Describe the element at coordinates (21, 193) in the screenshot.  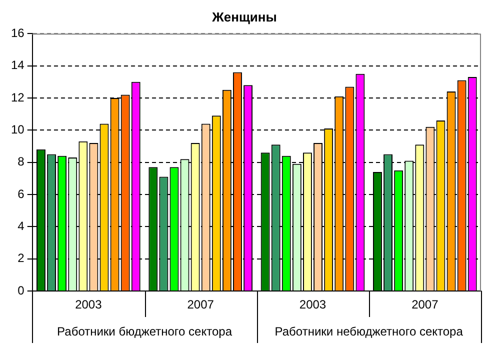
I see `y-tick-label: 6` at that location.